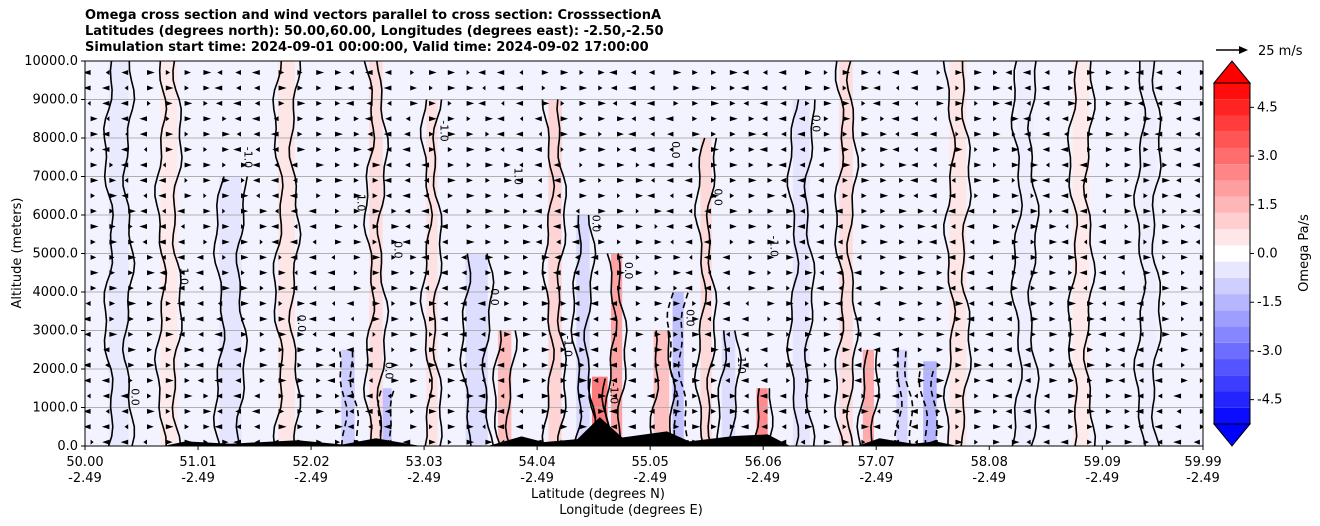  What do you see at coordinates (1267, 156) in the screenshot?
I see `colorbar-tick-label: 3.0` at bounding box center [1267, 156].